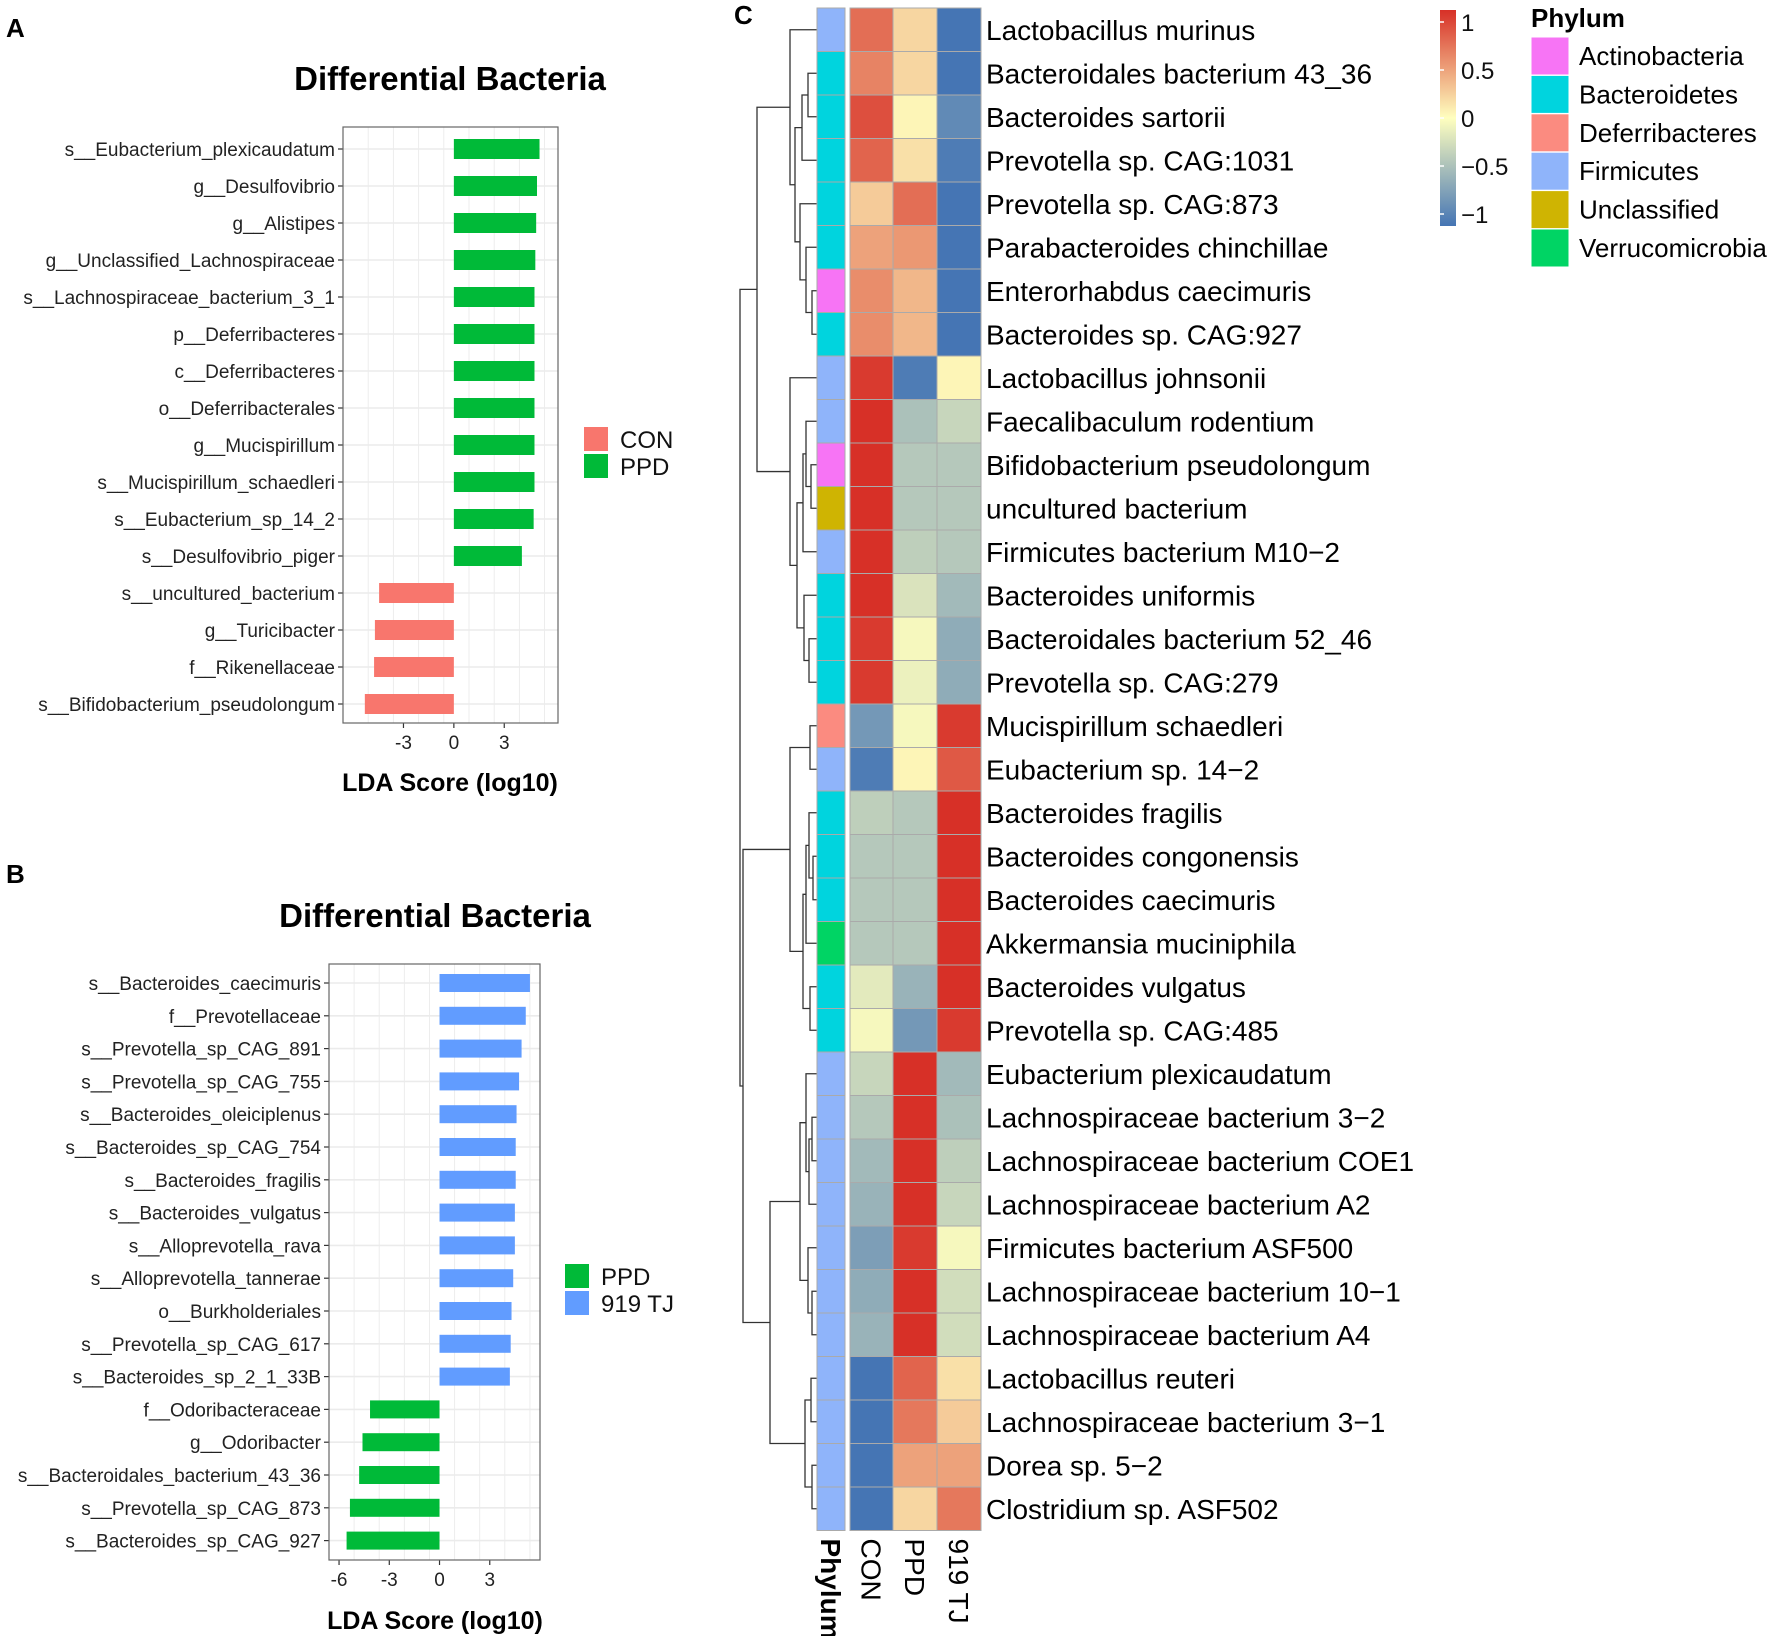  Describe the element at coordinates (413, 1575) in the screenshot. I see `panel-b-x-ticks: -6 -3 0 3` at that location.